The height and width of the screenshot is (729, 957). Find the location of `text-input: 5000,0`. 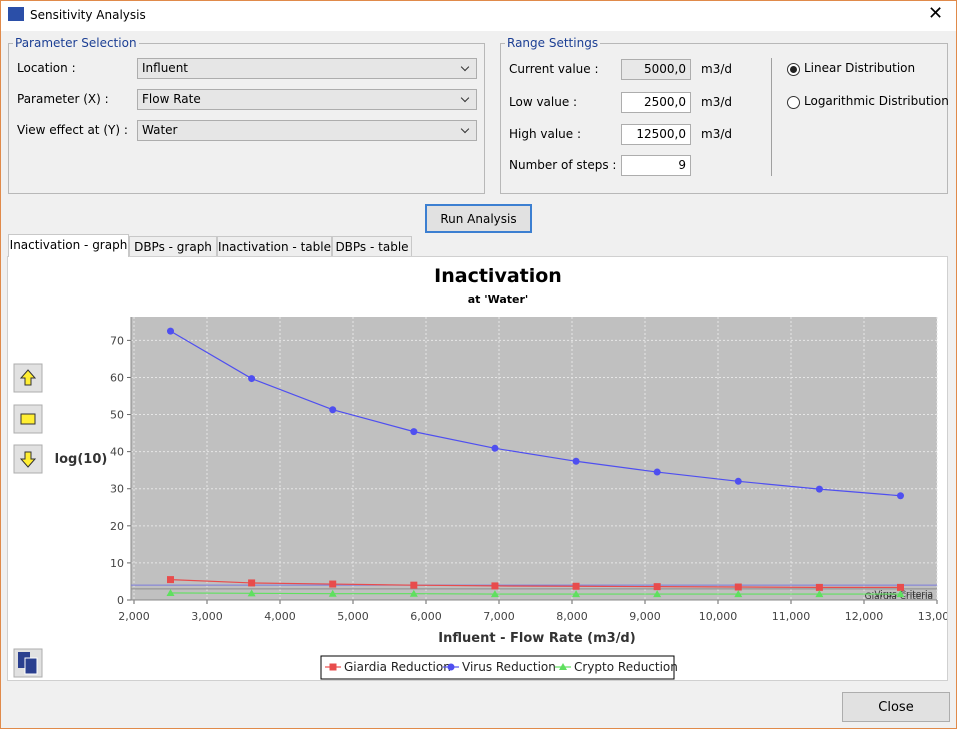

text-input: 5000,0 is located at coordinates (656, 69).